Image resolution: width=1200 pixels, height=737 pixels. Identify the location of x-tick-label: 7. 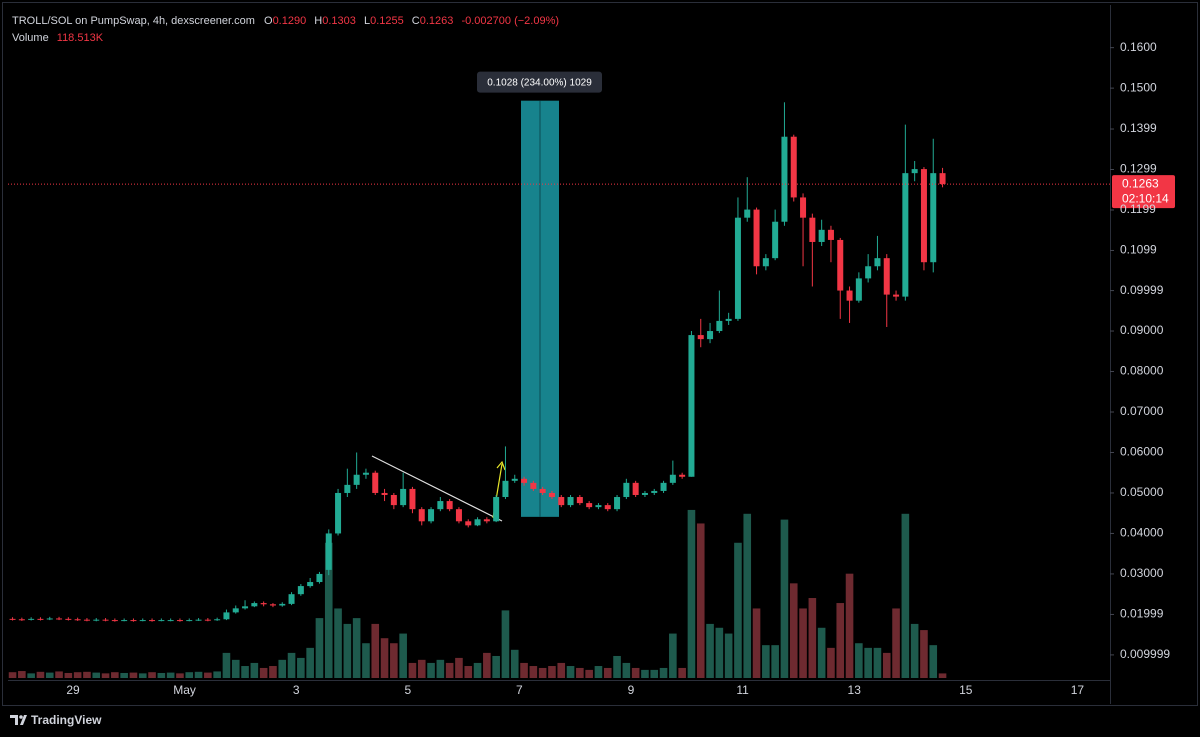
(519, 690).